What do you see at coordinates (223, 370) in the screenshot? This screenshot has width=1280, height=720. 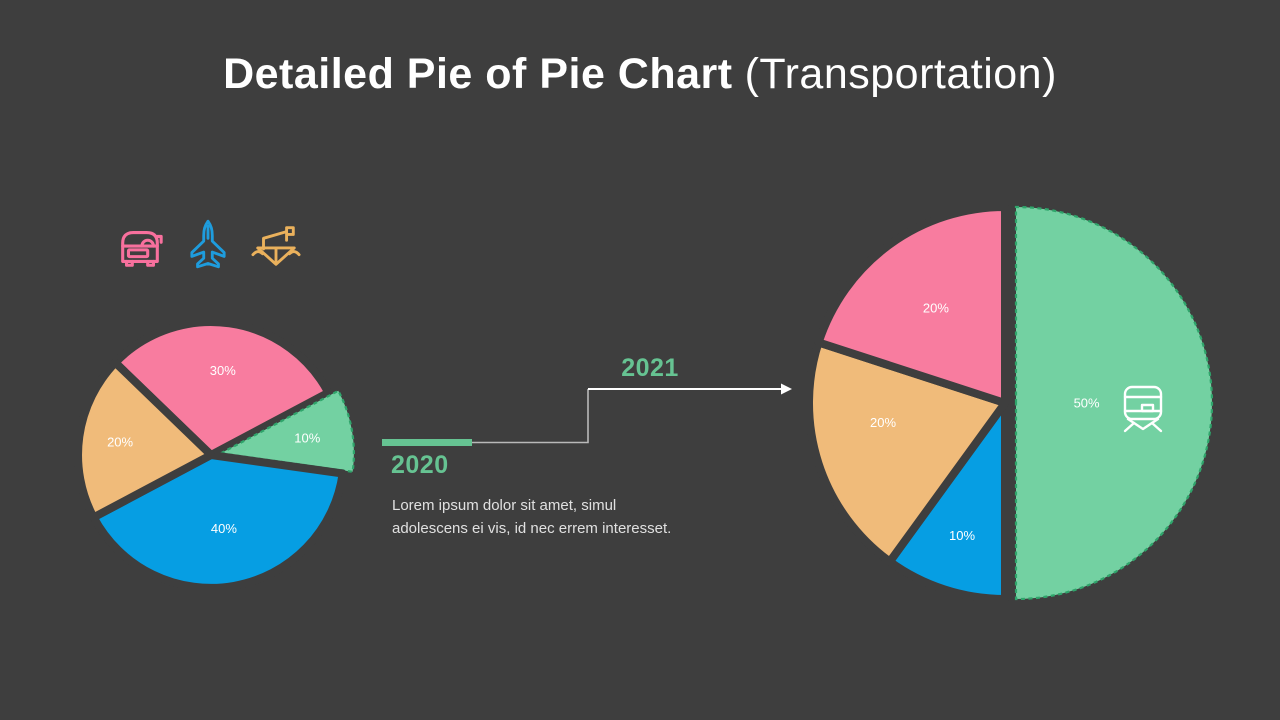 I see `slice-label: 30%` at bounding box center [223, 370].